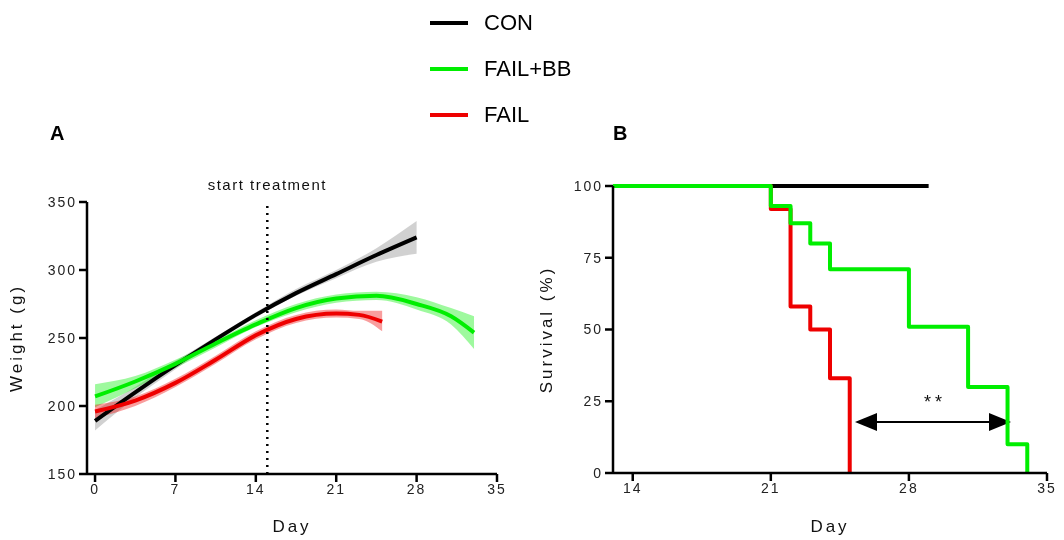 The height and width of the screenshot is (540, 1064). I want to click on y-tick-label: 25, so click(593, 401).